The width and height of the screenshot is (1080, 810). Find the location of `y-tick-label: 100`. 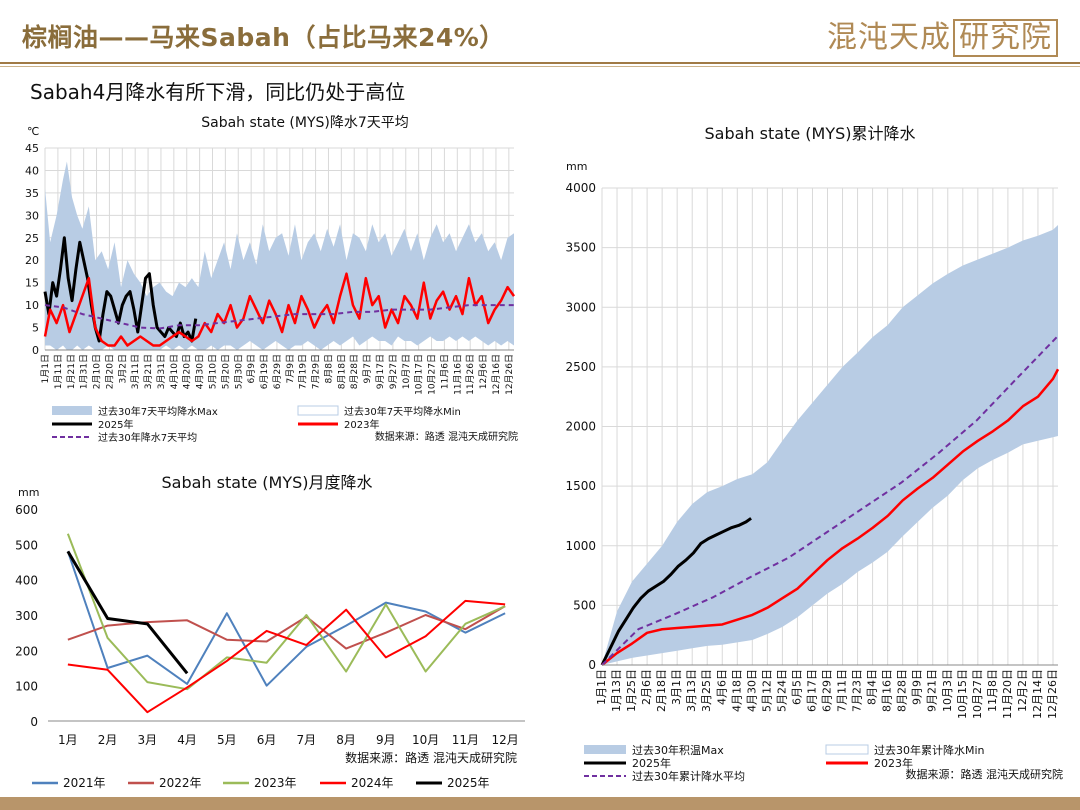

y-tick-label: 100 is located at coordinates (26, 687).